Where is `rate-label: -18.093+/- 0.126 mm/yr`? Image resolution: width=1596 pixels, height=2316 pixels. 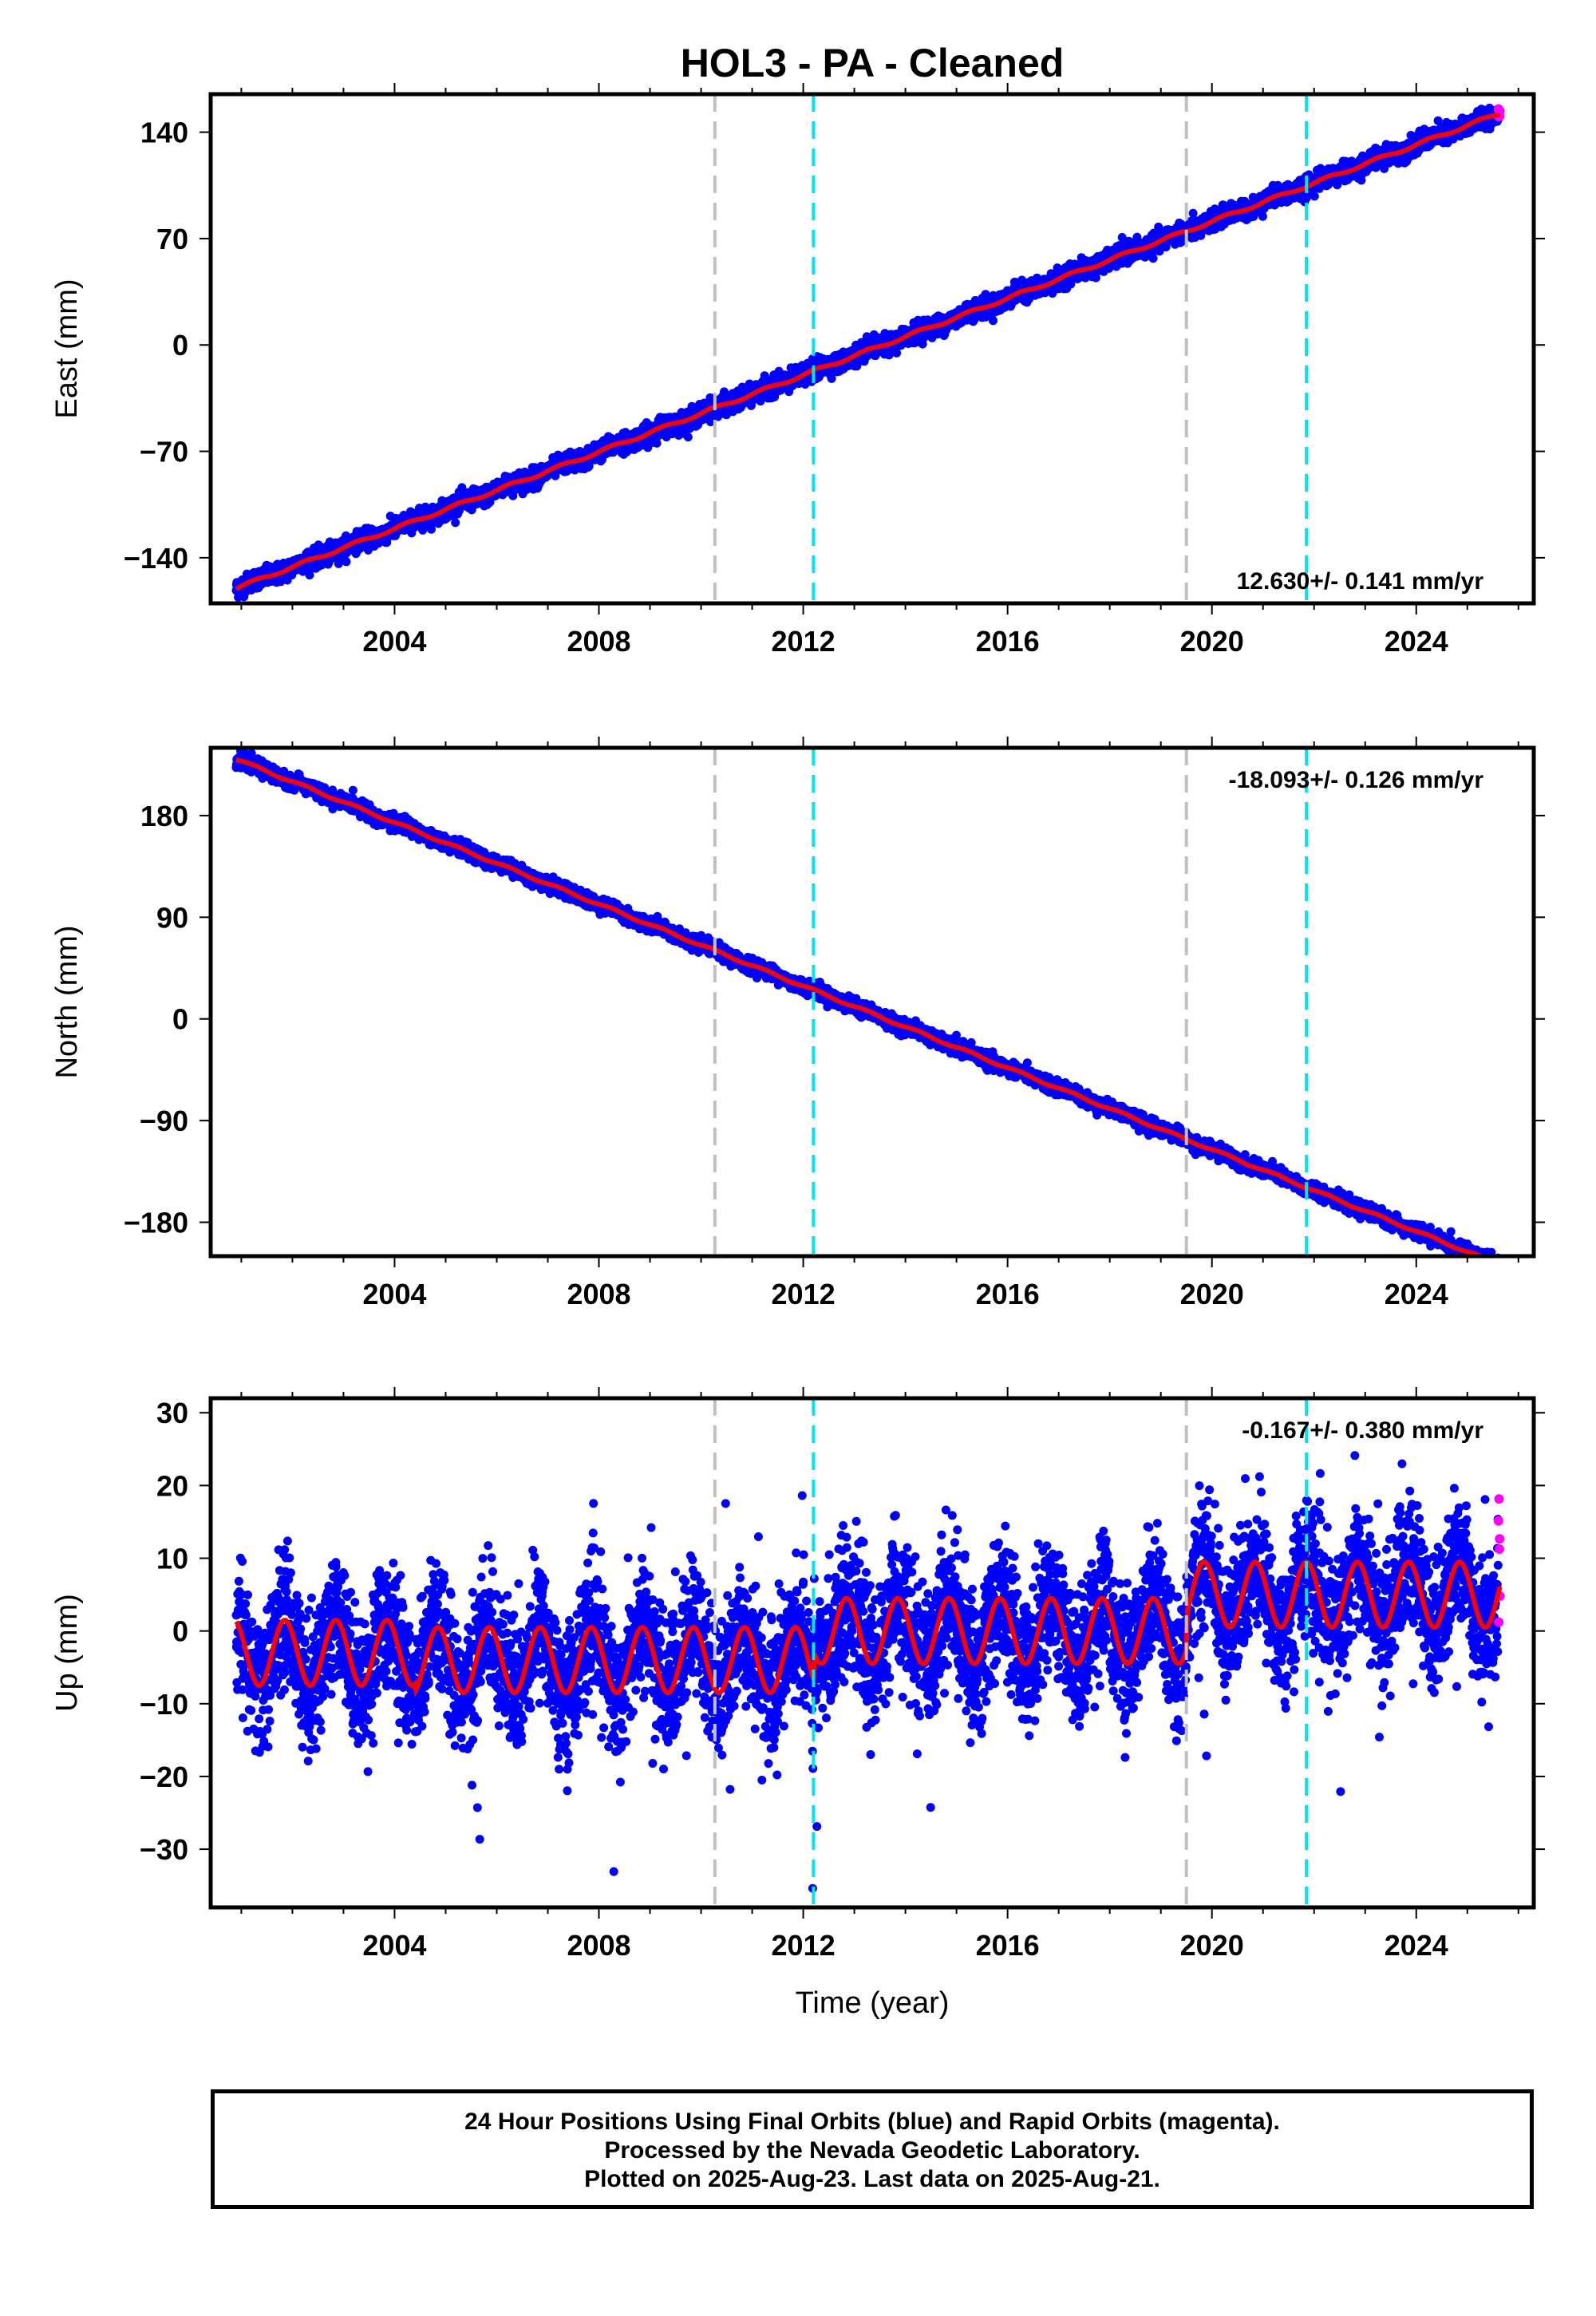 rate-label: -18.093+/- 0.126 mm/yr is located at coordinates (1356, 780).